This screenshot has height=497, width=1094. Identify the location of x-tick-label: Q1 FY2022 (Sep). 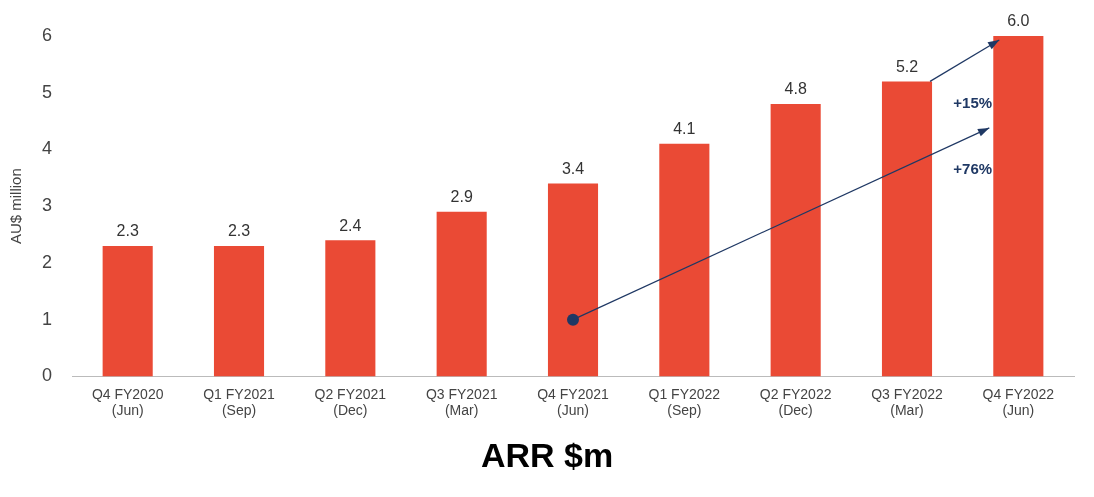
(684, 402).